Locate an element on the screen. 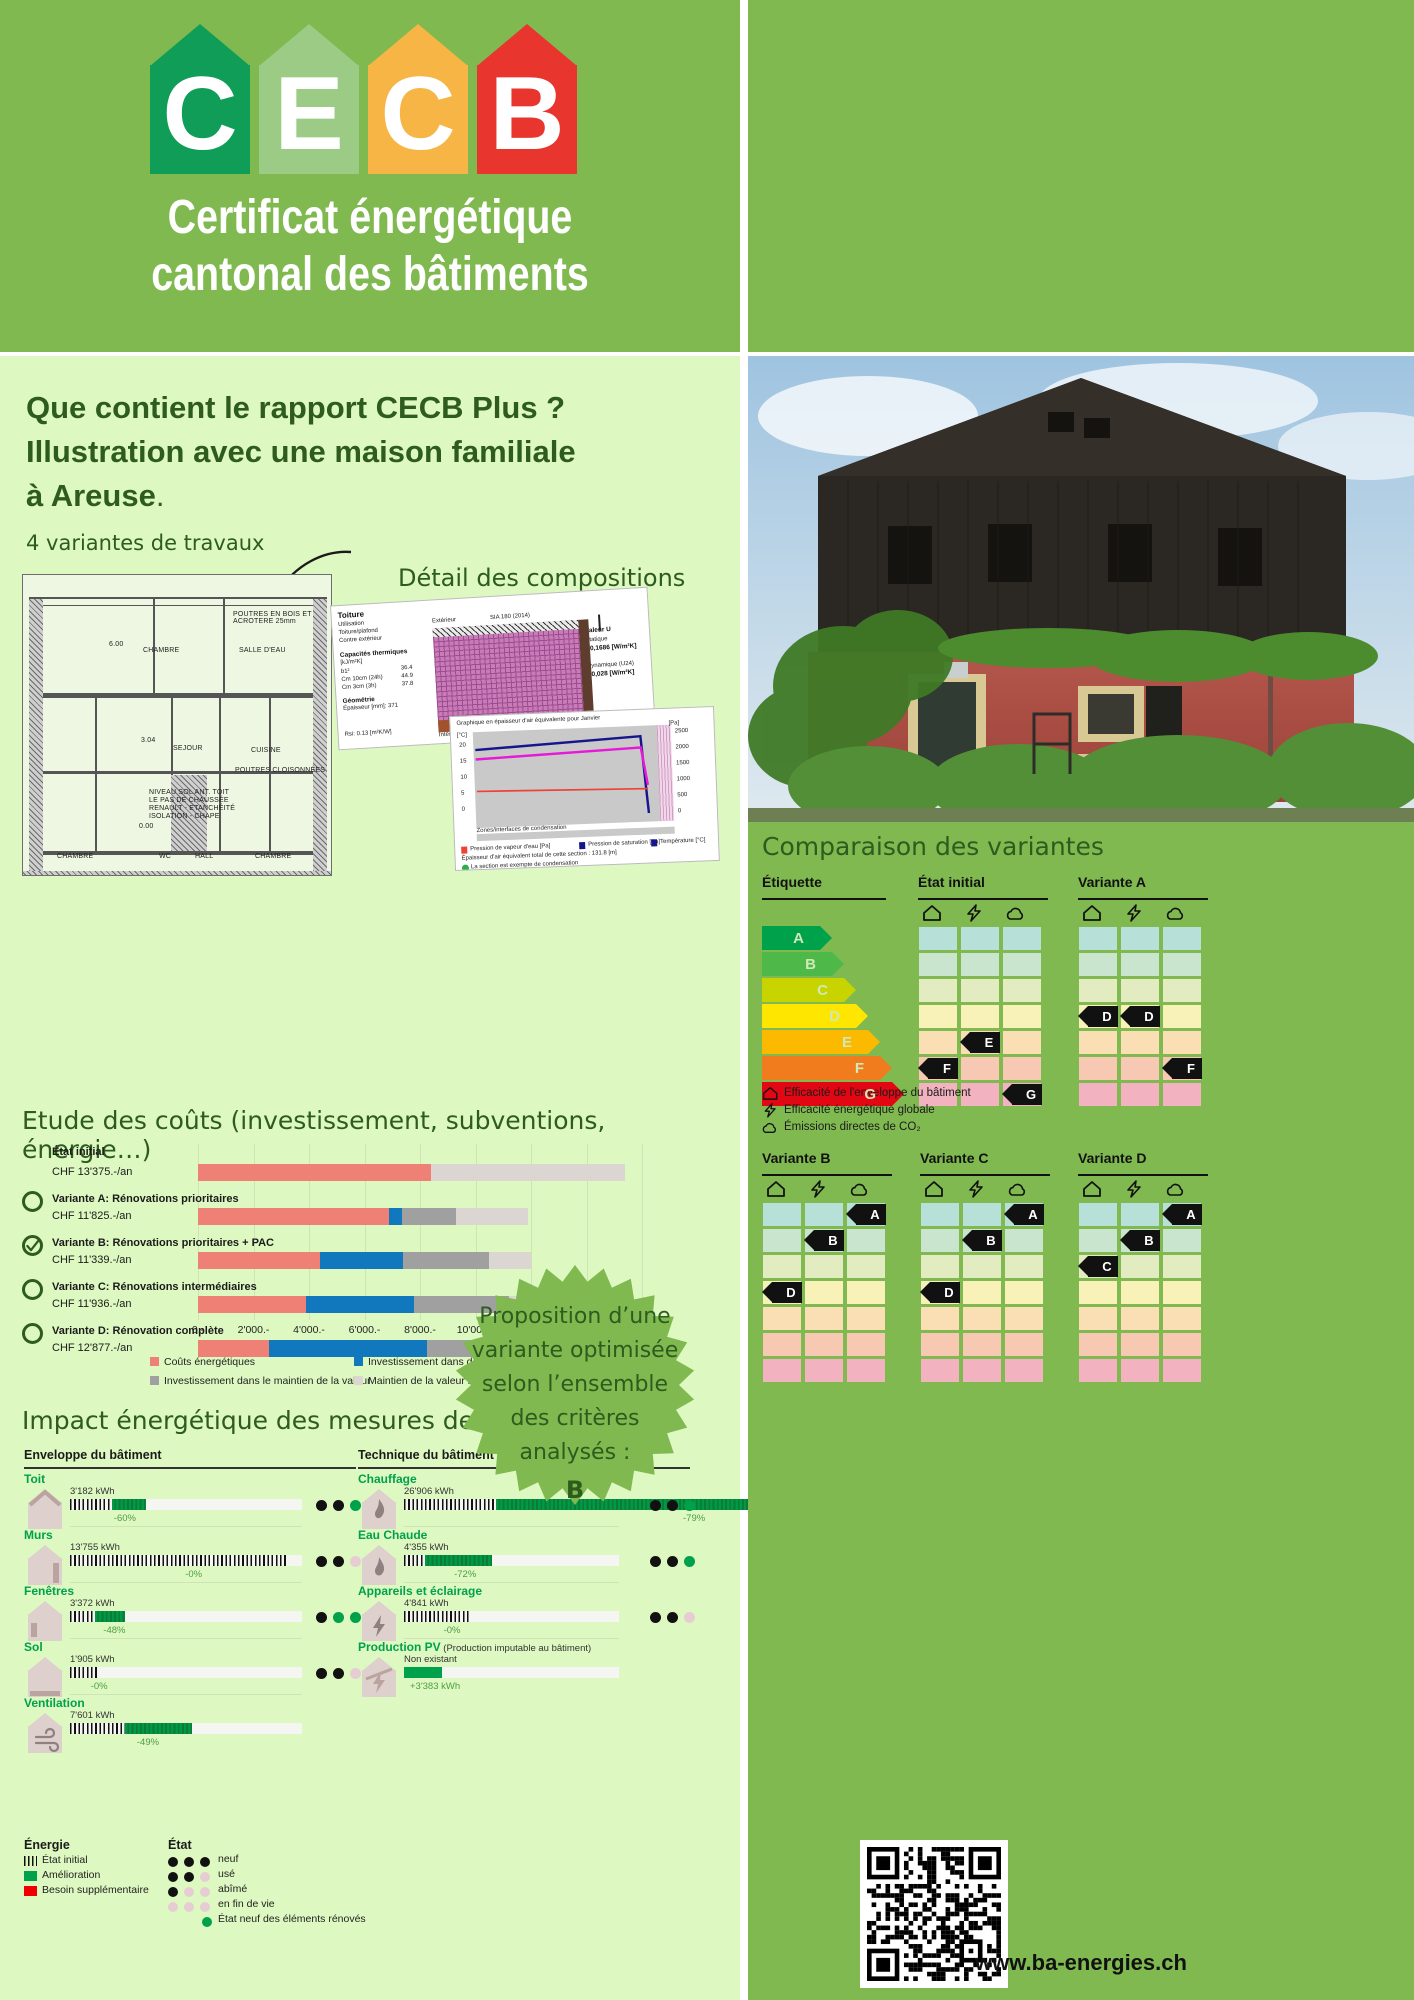 The image size is (1414, 2000). intro-line-3: à Areuse is located at coordinates (91, 496).